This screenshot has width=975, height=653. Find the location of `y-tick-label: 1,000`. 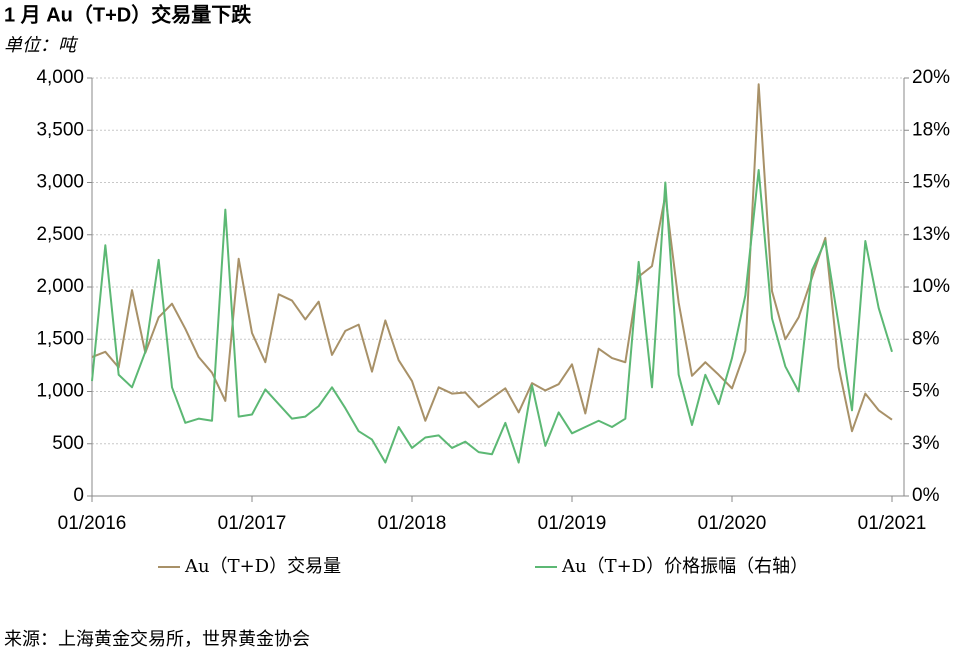

y-tick-label: 1,000 is located at coordinates (60, 391).